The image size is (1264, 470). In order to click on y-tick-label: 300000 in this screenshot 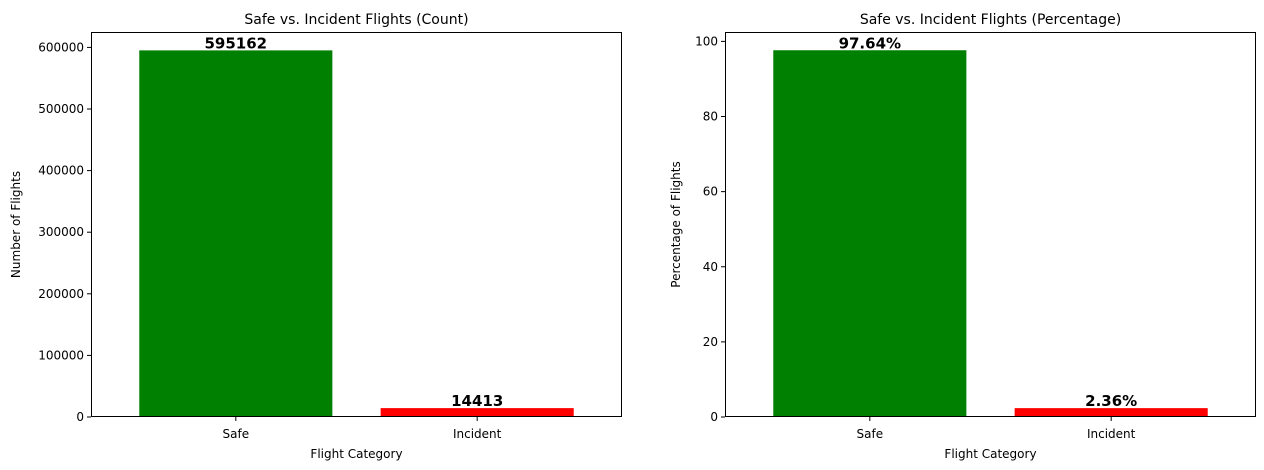, I will do `click(61, 232)`.